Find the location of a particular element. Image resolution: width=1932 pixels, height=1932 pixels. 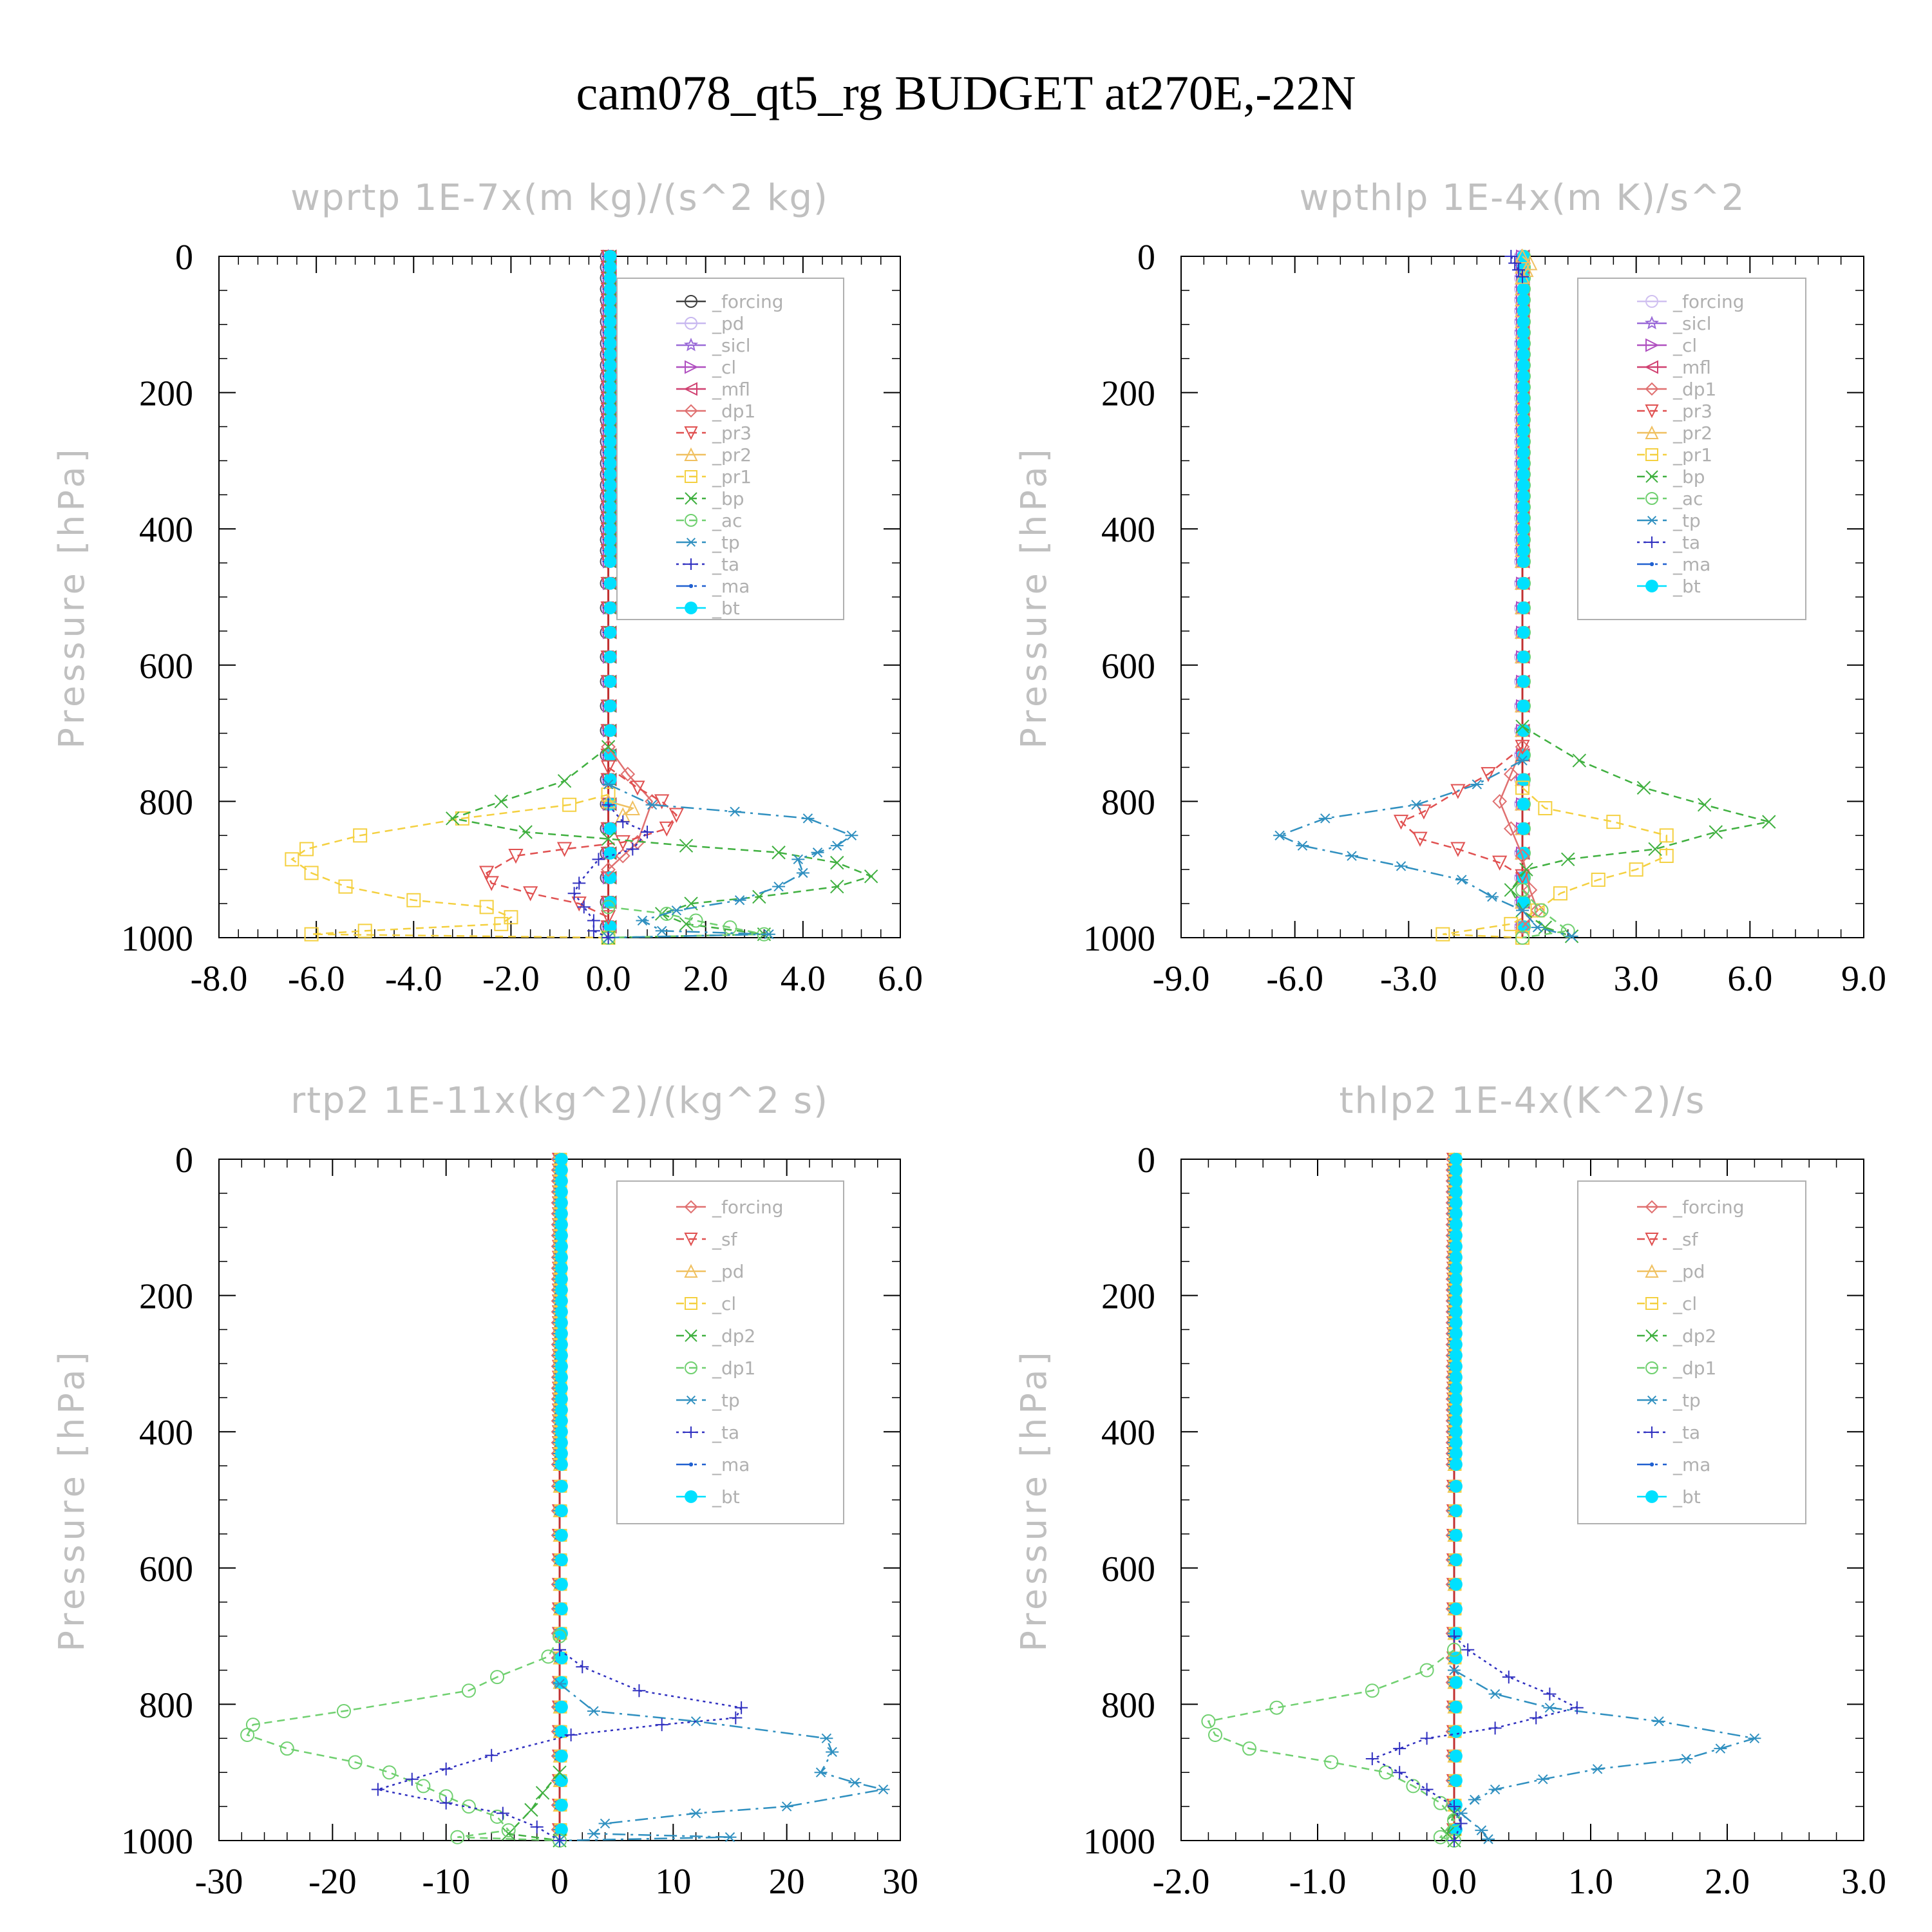

legend-label: _dp2 is located at coordinates (733, 1336).